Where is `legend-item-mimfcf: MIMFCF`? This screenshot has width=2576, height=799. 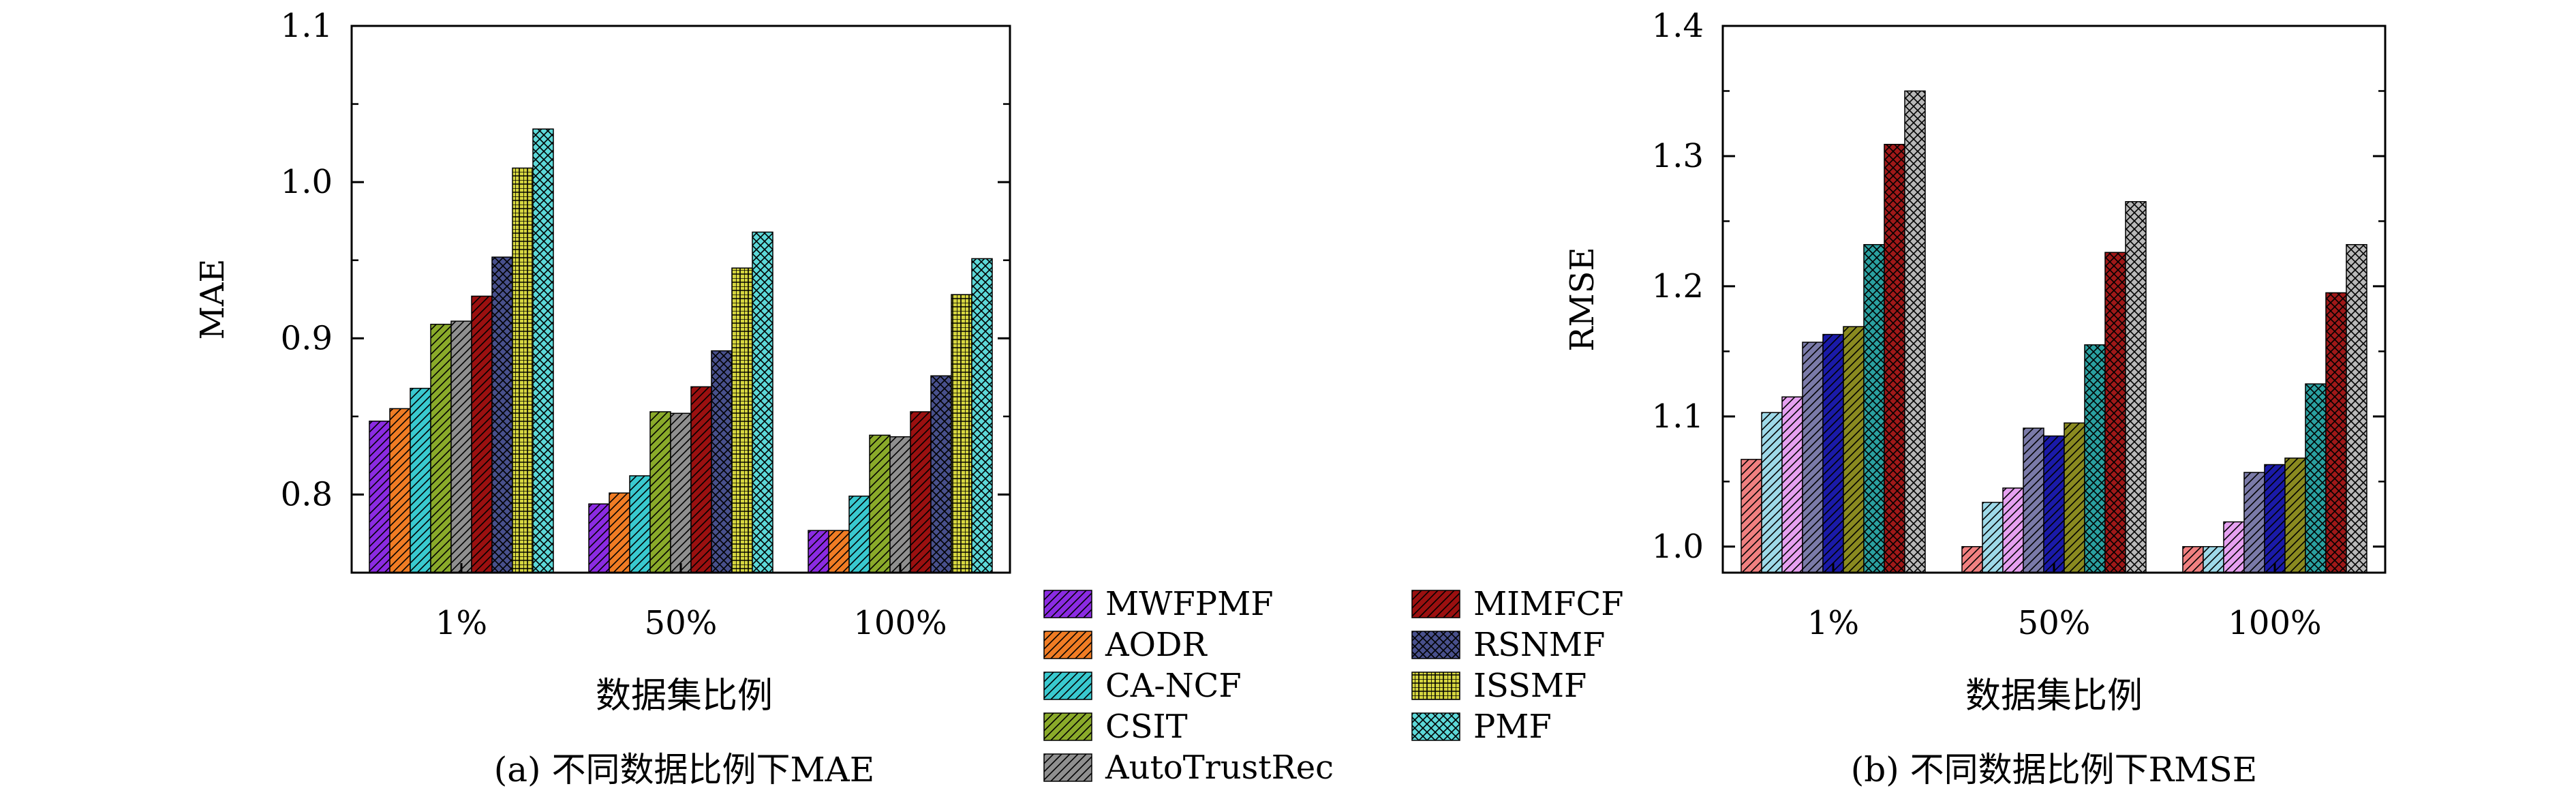
legend-item-mimfcf: MIMFCF is located at coordinates (1517, 604).